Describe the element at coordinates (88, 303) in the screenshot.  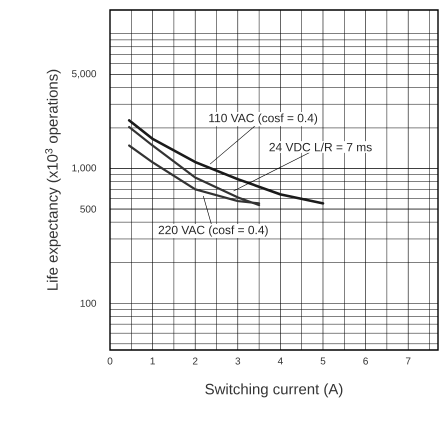
I see `y-tick-label: 100` at that location.